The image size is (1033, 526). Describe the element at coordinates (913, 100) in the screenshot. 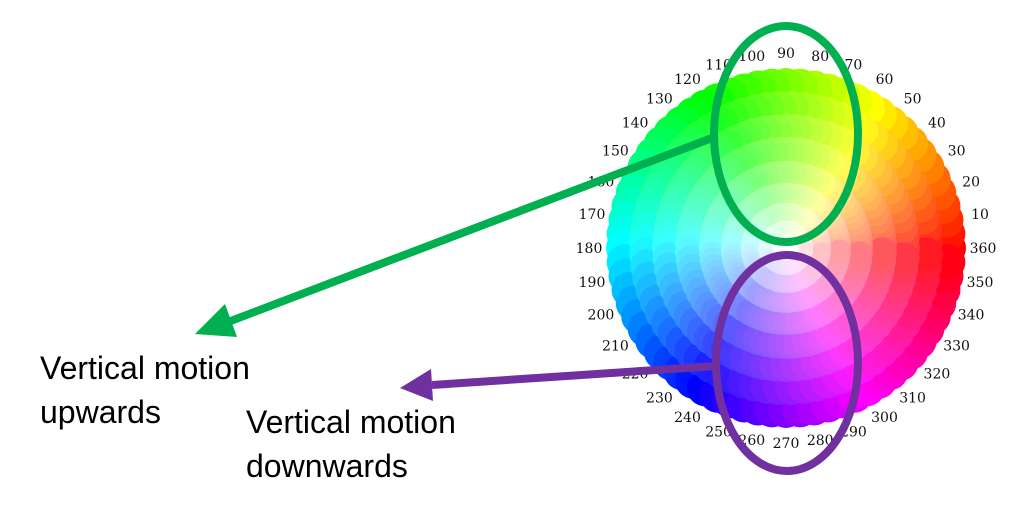

I see `degree-label-50: 50` at that location.